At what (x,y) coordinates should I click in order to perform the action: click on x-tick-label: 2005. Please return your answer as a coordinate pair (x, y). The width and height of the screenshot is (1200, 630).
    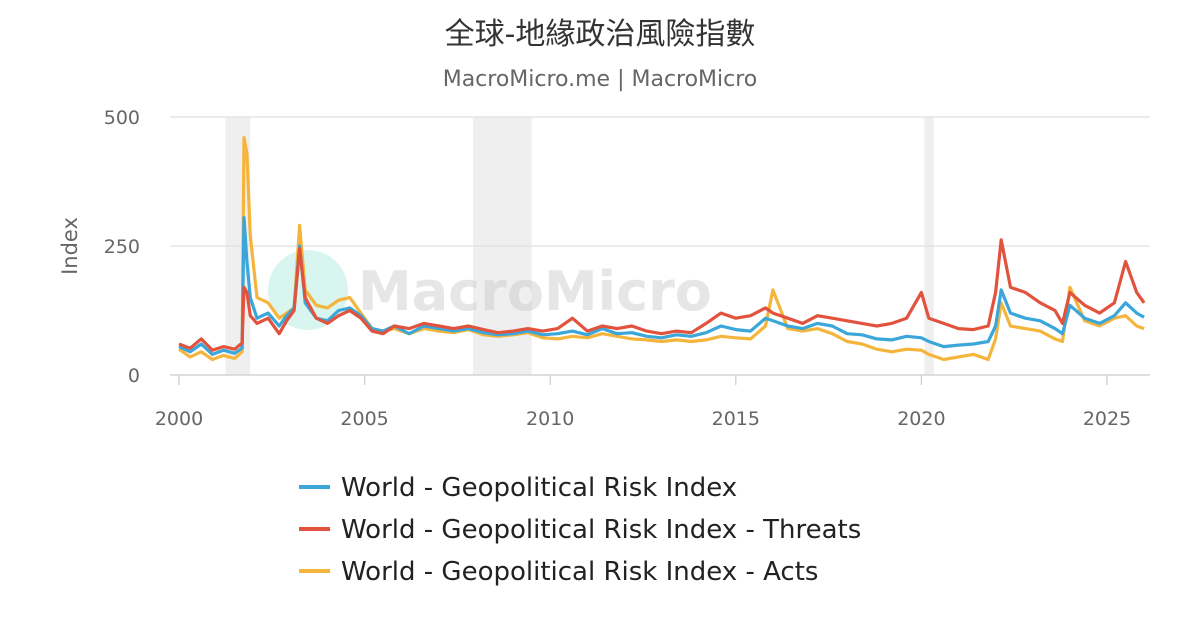
    Looking at the image, I should click on (364, 419).